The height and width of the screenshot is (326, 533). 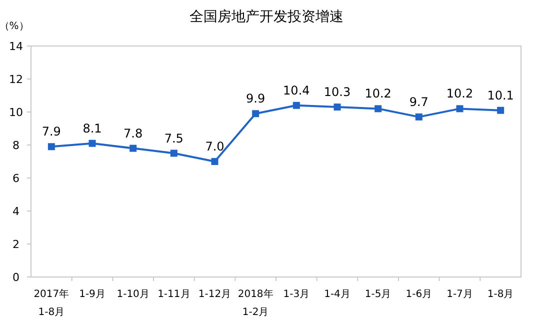 What do you see at coordinates (92, 294) in the screenshot?
I see `x-tick-label: 1-9月` at bounding box center [92, 294].